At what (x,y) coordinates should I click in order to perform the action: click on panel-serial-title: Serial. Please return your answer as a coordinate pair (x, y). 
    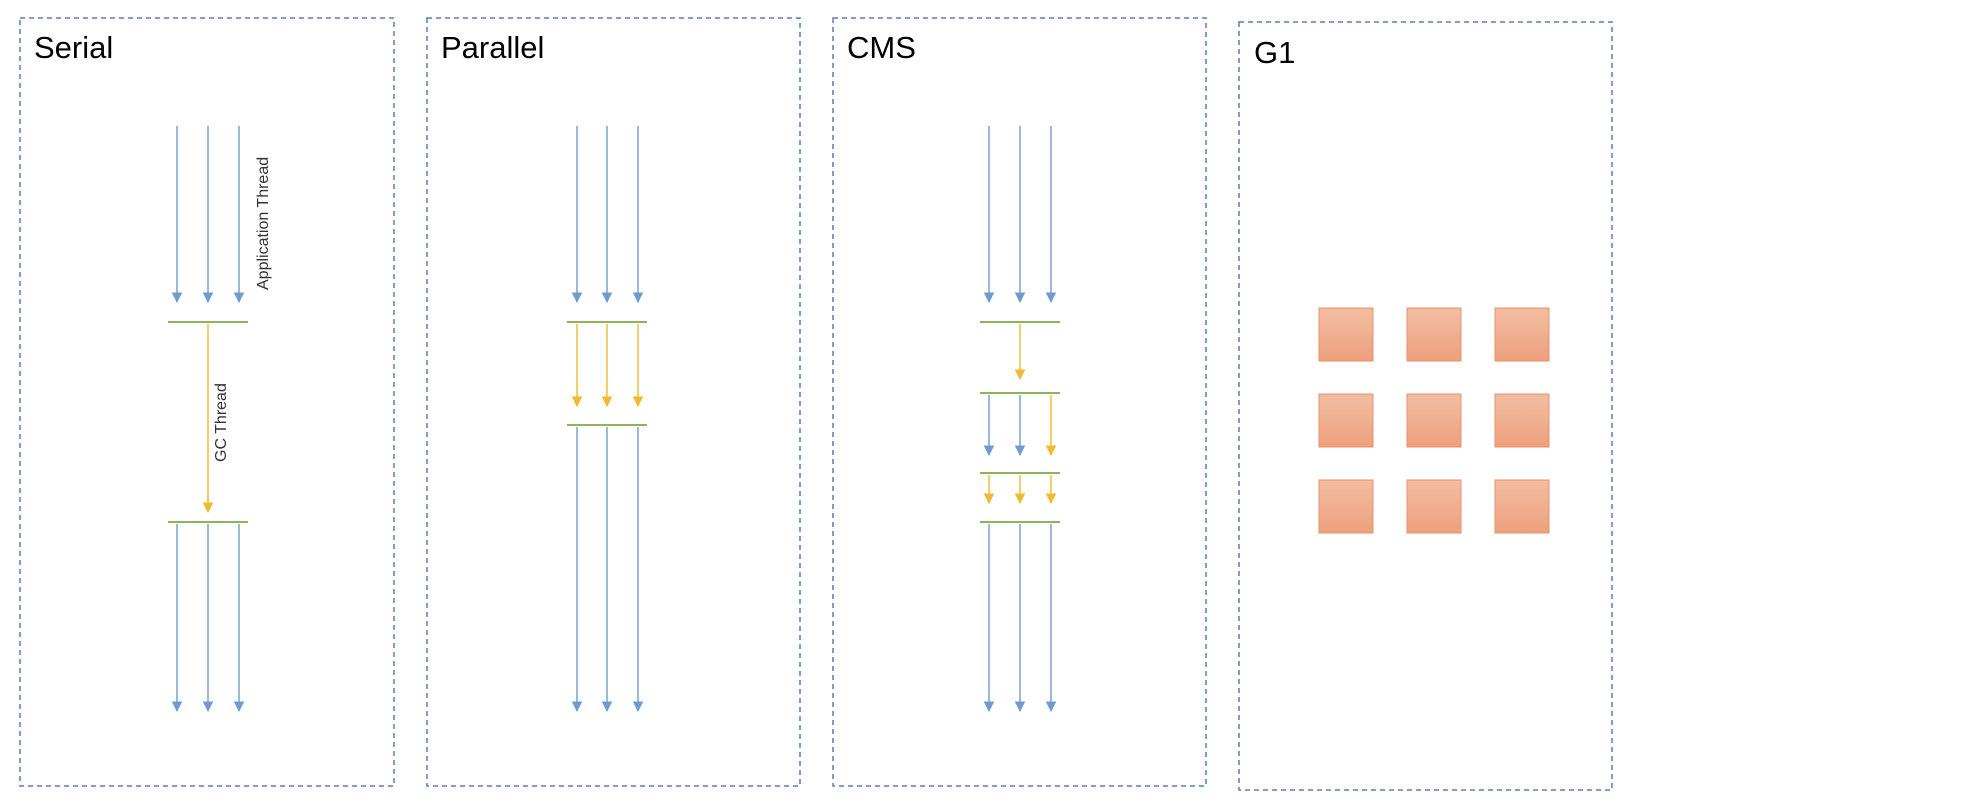
    Looking at the image, I should click on (73, 47).